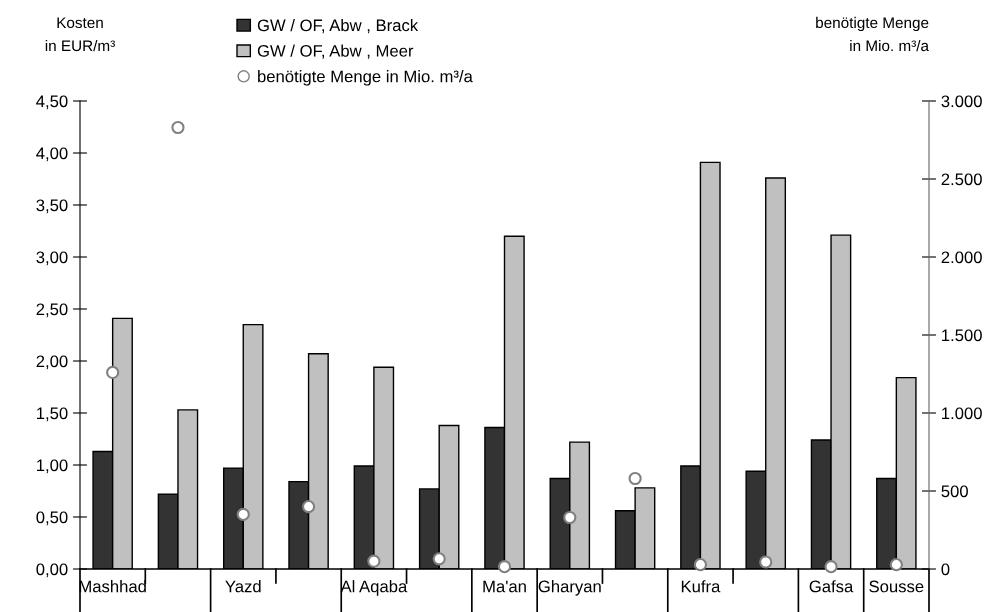  I want to click on y-tick-label: 0,50, so click(52, 518).